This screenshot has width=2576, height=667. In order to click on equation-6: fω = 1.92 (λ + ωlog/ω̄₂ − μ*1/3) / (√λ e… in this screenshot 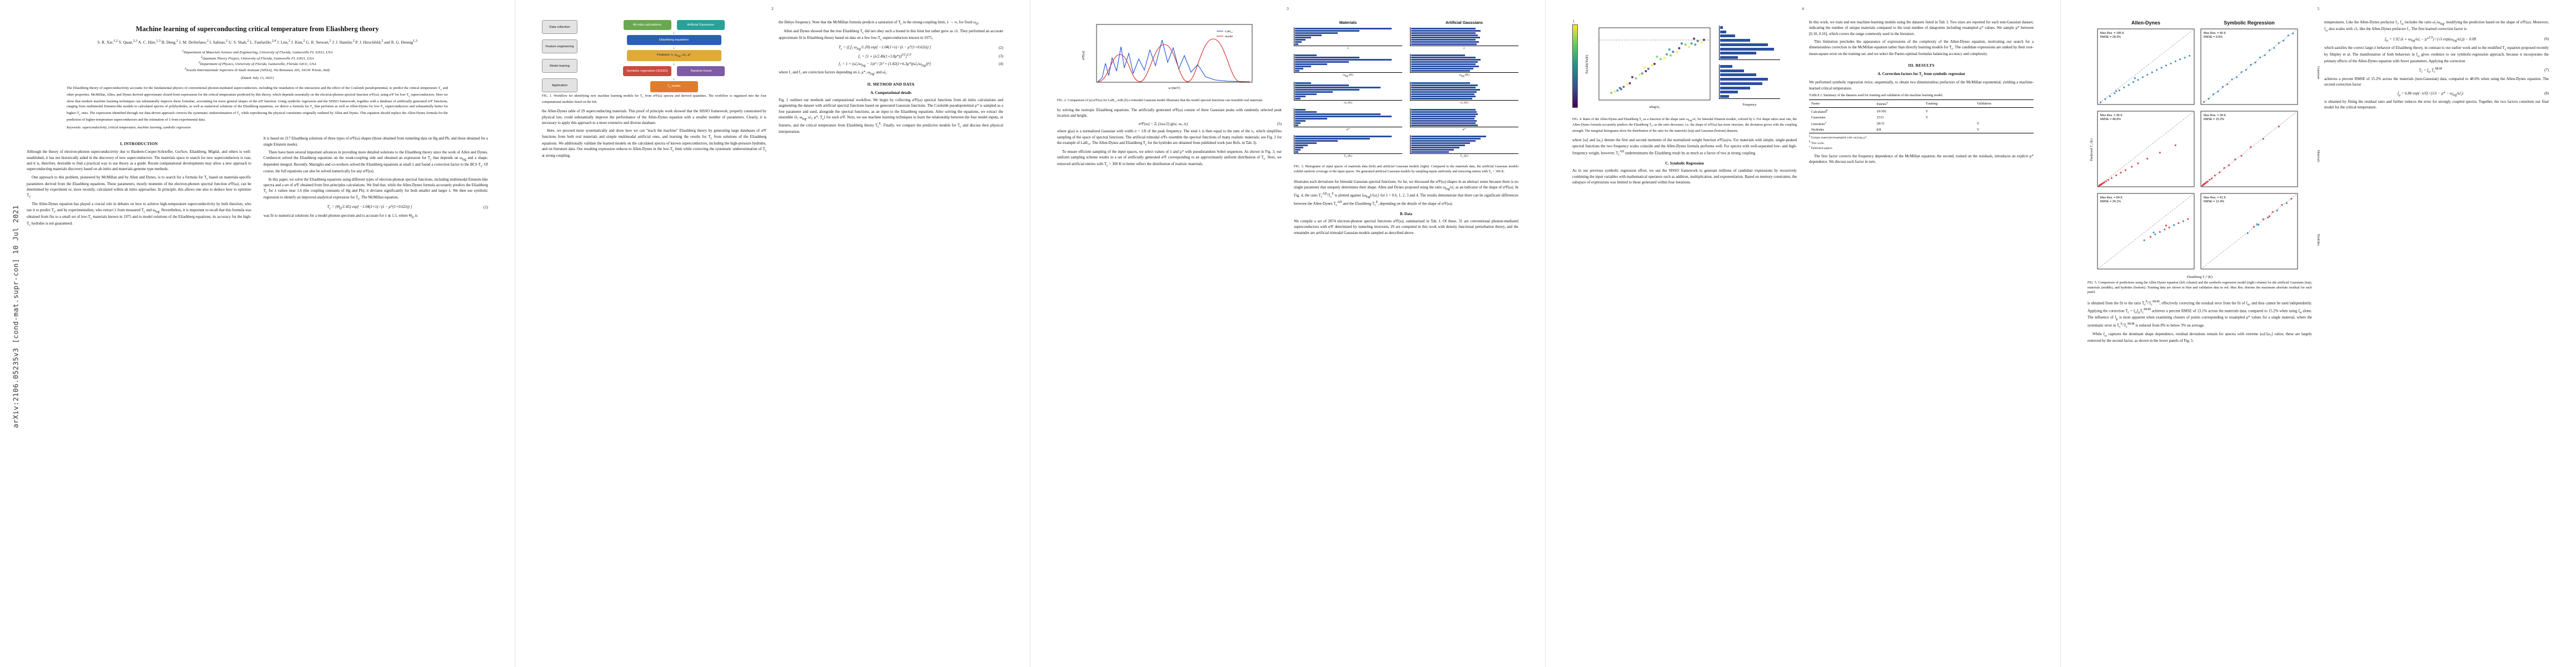, I will do `click(2467, 39)`.